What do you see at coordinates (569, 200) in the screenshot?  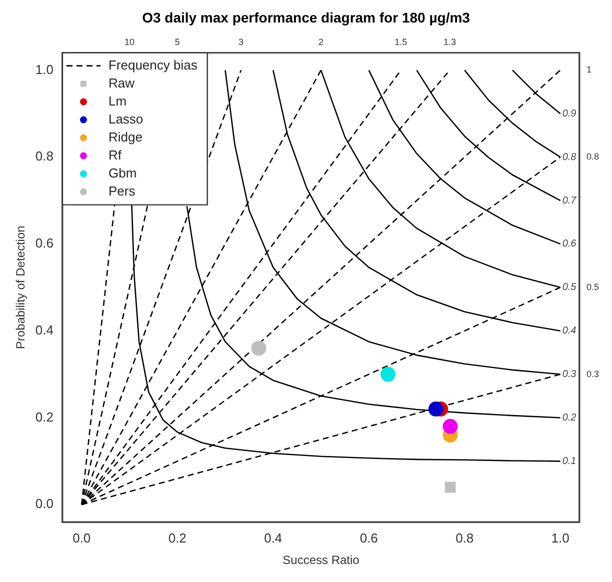 I see `annotation: 0.7` at bounding box center [569, 200].